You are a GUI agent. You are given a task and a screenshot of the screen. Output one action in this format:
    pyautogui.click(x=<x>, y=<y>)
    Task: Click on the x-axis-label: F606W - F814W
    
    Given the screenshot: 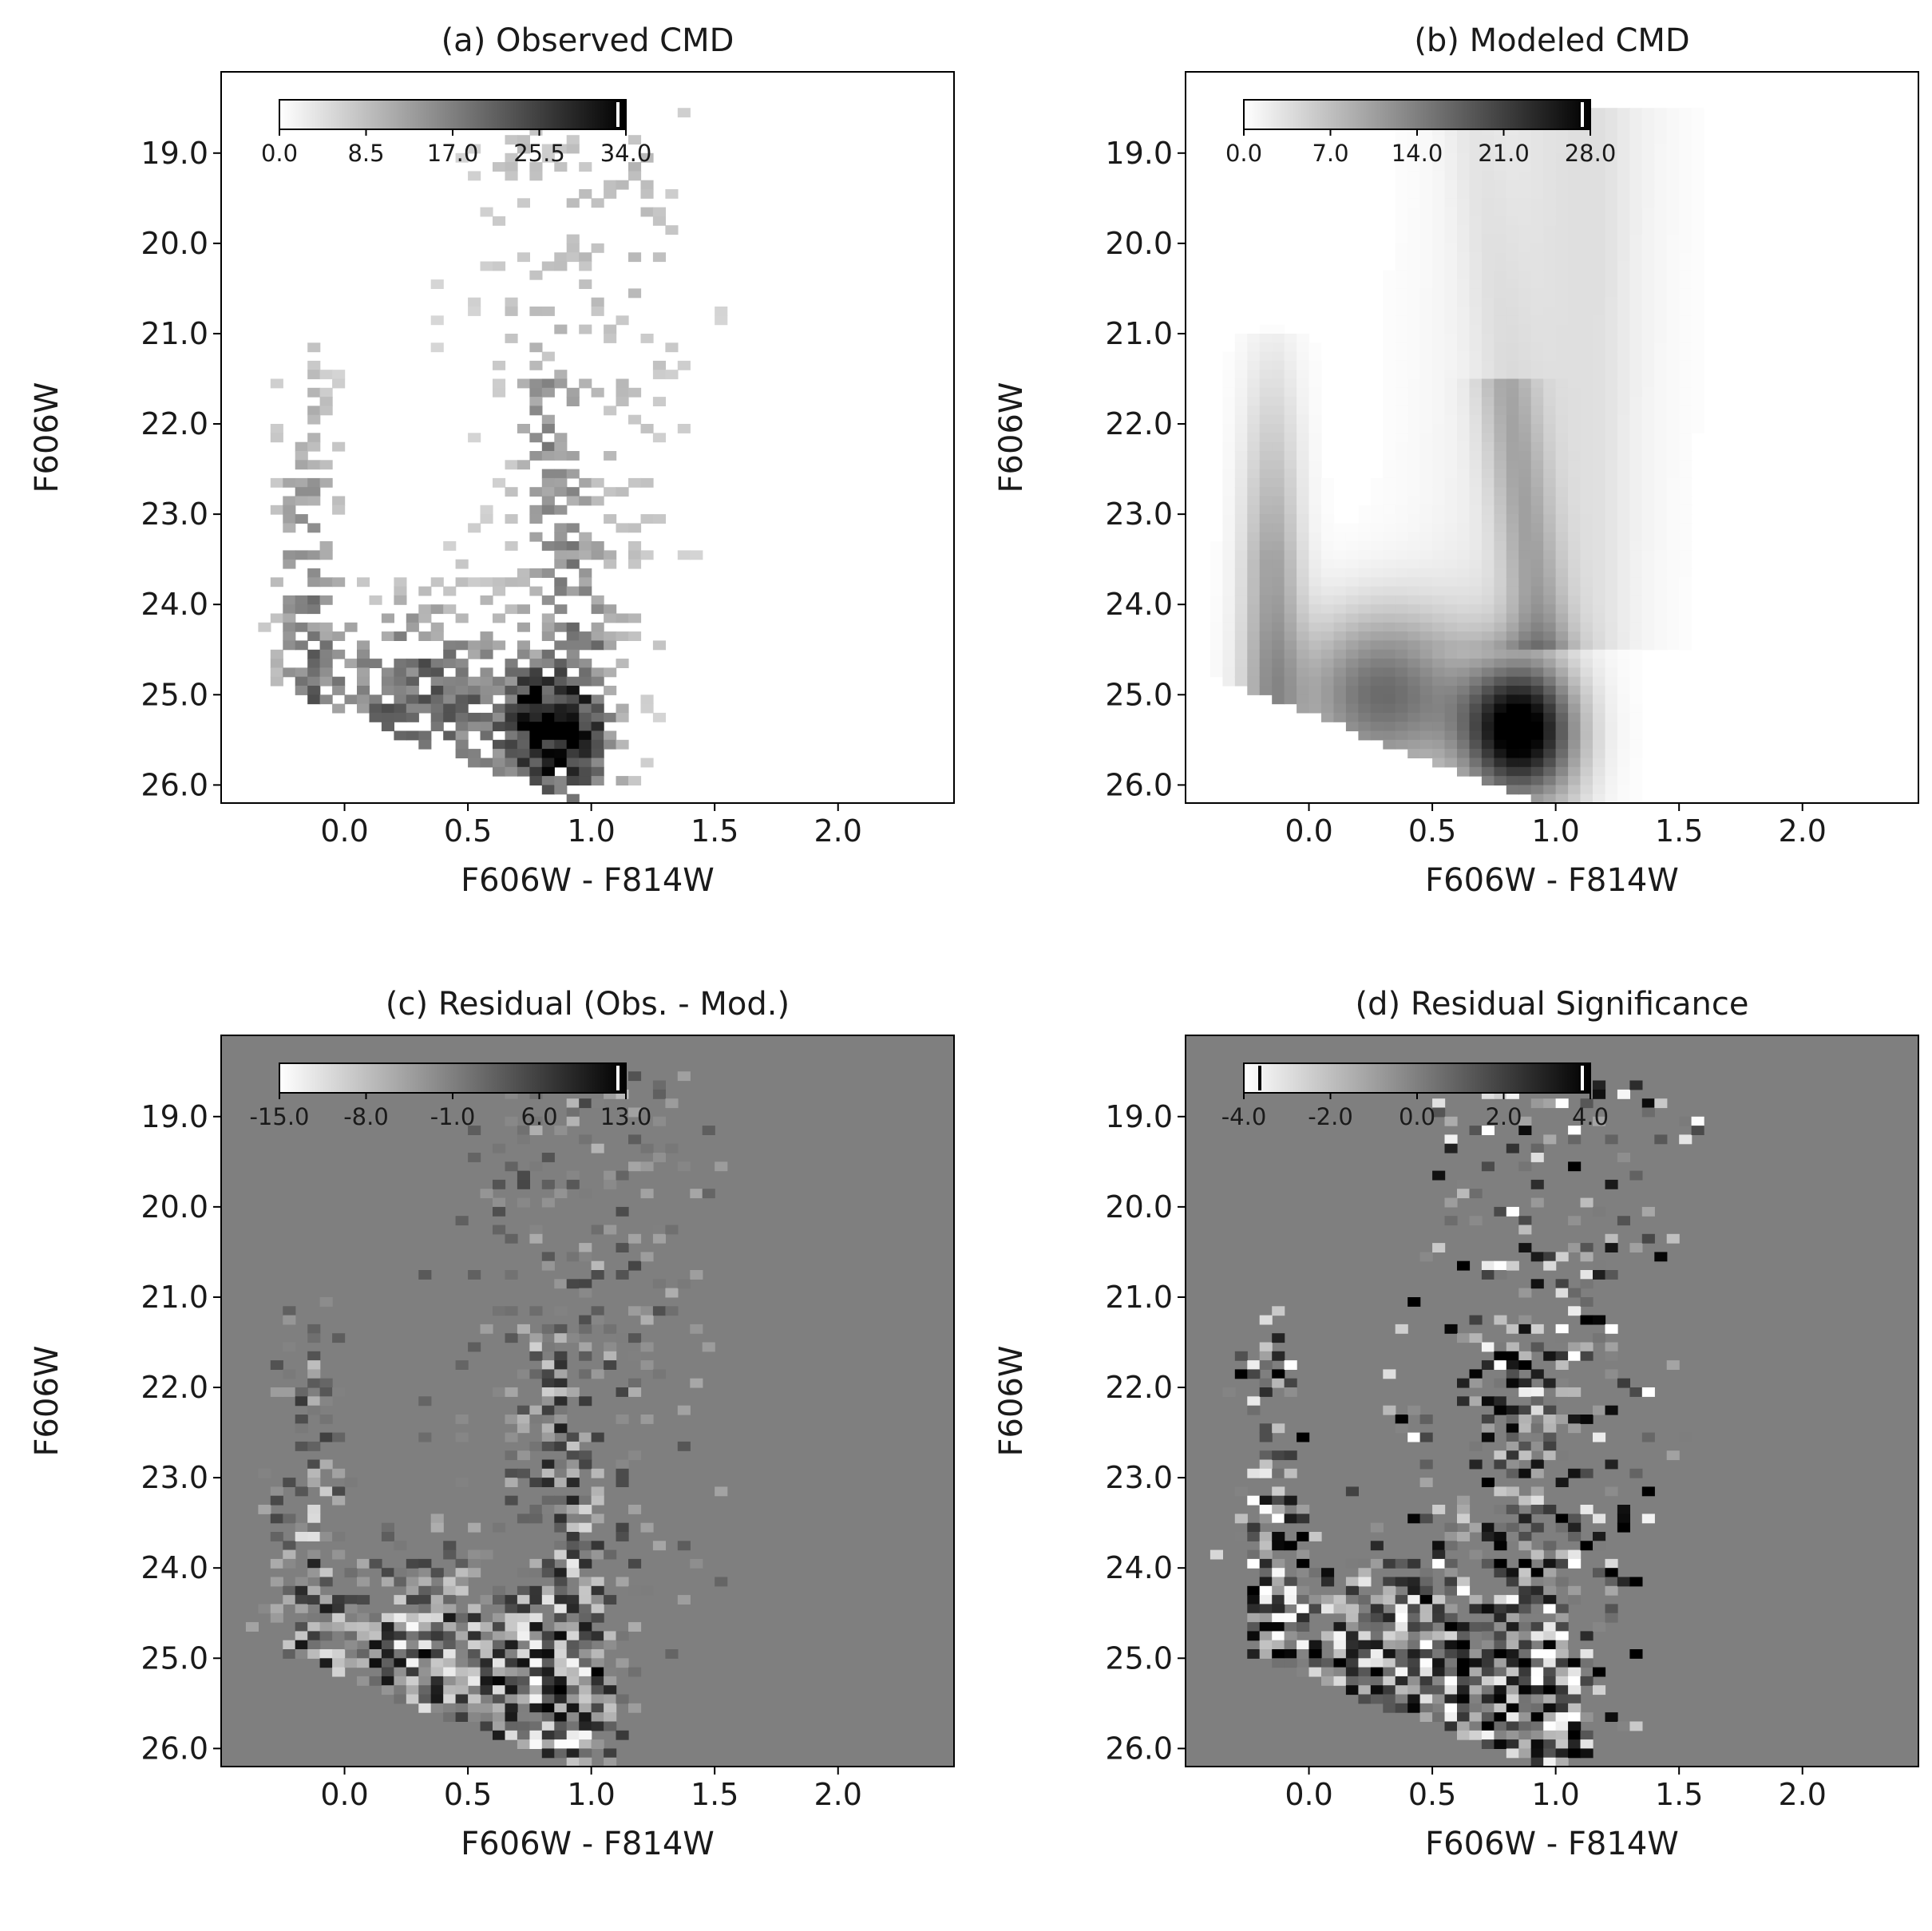 What is the action you would take?
    pyautogui.click(x=588, y=1844)
    